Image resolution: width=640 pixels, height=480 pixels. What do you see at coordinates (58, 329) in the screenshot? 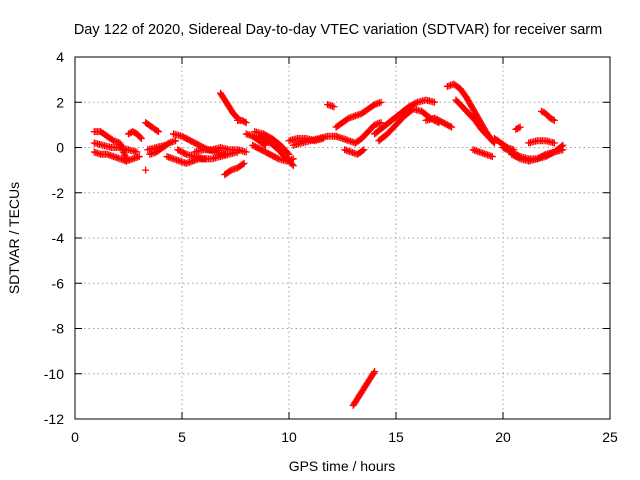
I see `y-tick-label: -8` at bounding box center [58, 329].